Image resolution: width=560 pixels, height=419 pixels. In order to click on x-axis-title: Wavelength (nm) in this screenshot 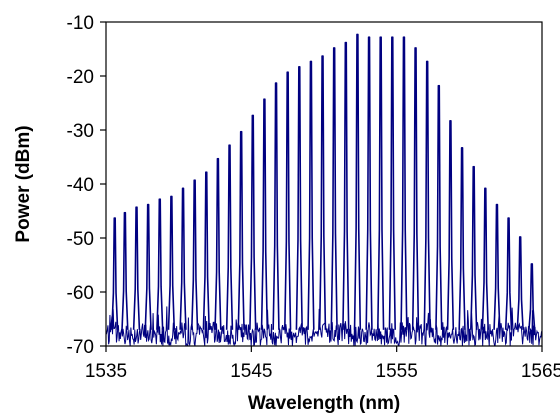, I will do `click(324, 403)`.